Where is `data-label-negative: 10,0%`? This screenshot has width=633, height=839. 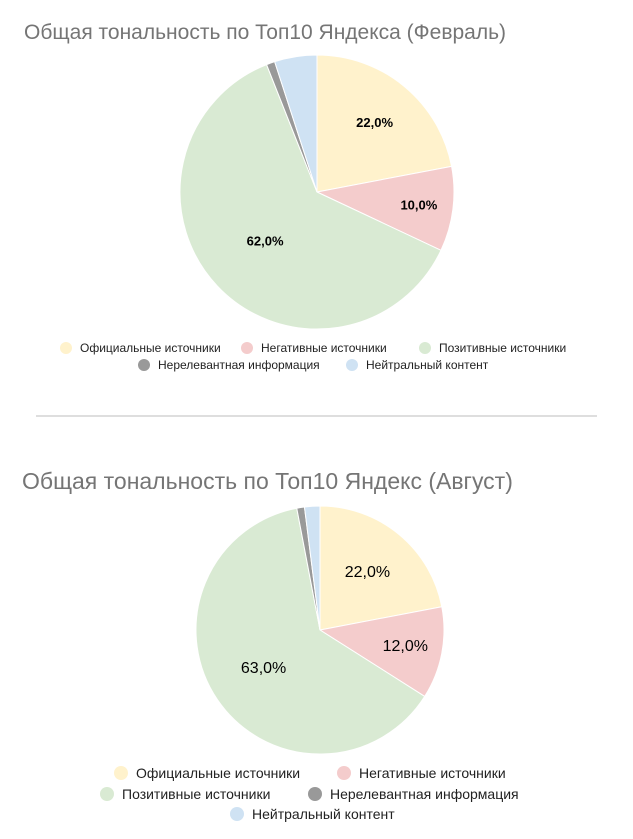
data-label-negative: 10,0% is located at coordinates (418, 204).